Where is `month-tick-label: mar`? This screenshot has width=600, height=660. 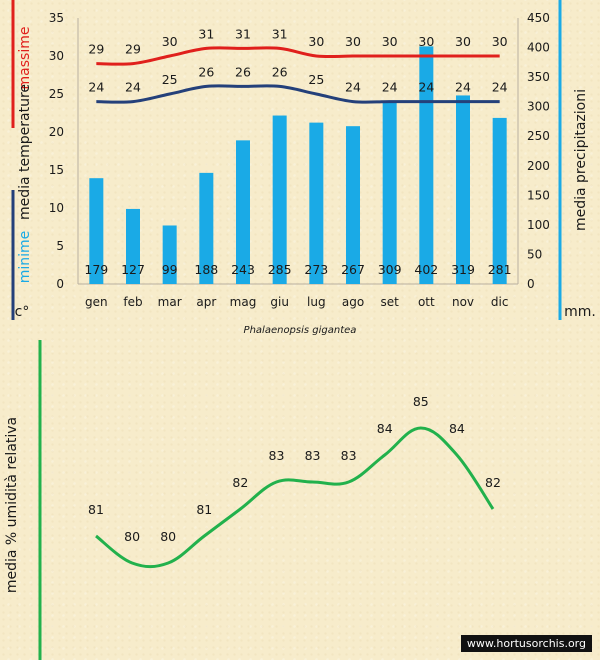
month-tick-label: mar is located at coordinates (170, 302).